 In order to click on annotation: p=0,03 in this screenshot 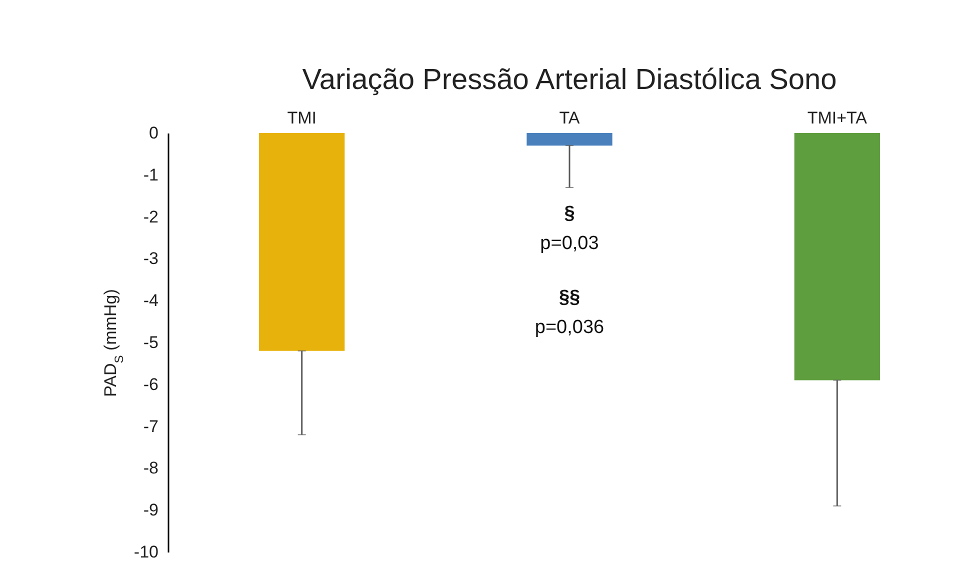, I will do `click(569, 243)`.